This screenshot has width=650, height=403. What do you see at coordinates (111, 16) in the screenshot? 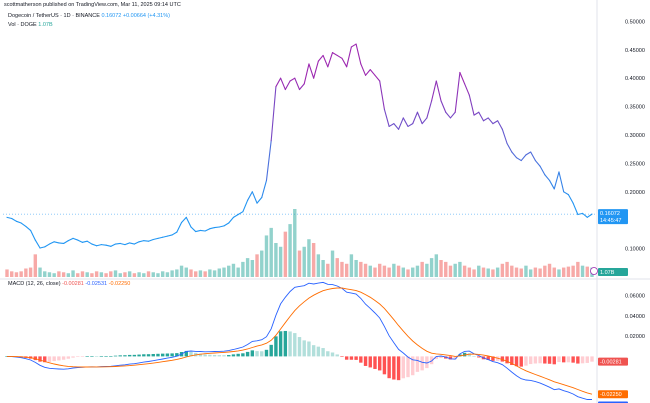
I see `last-price: 0.16072` at bounding box center [111, 16].